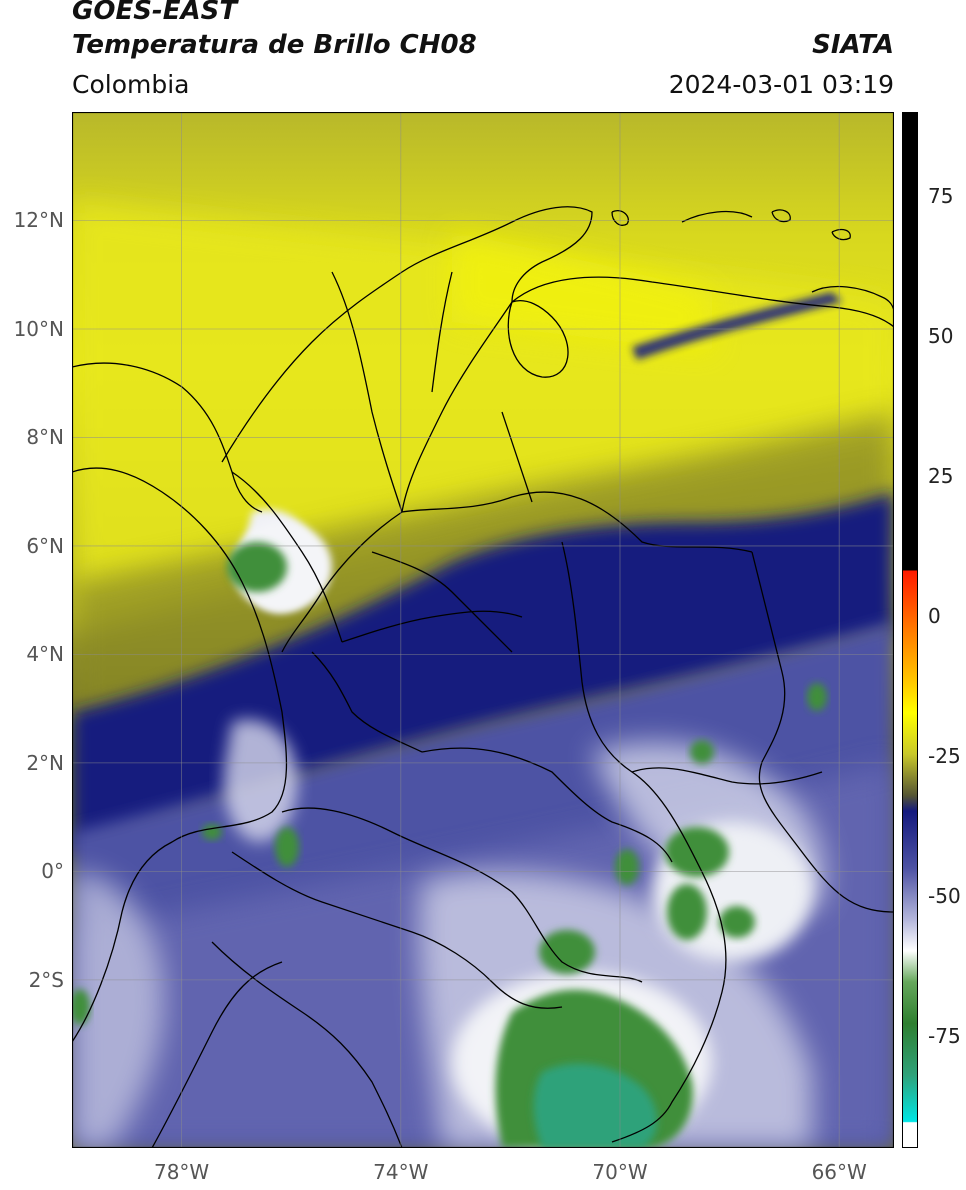 The width and height of the screenshot is (966, 1190). What do you see at coordinates (620, 1172) in the screenshot?
I see `lon-tick-label: 70°W` at bounding box center [620, 1172].